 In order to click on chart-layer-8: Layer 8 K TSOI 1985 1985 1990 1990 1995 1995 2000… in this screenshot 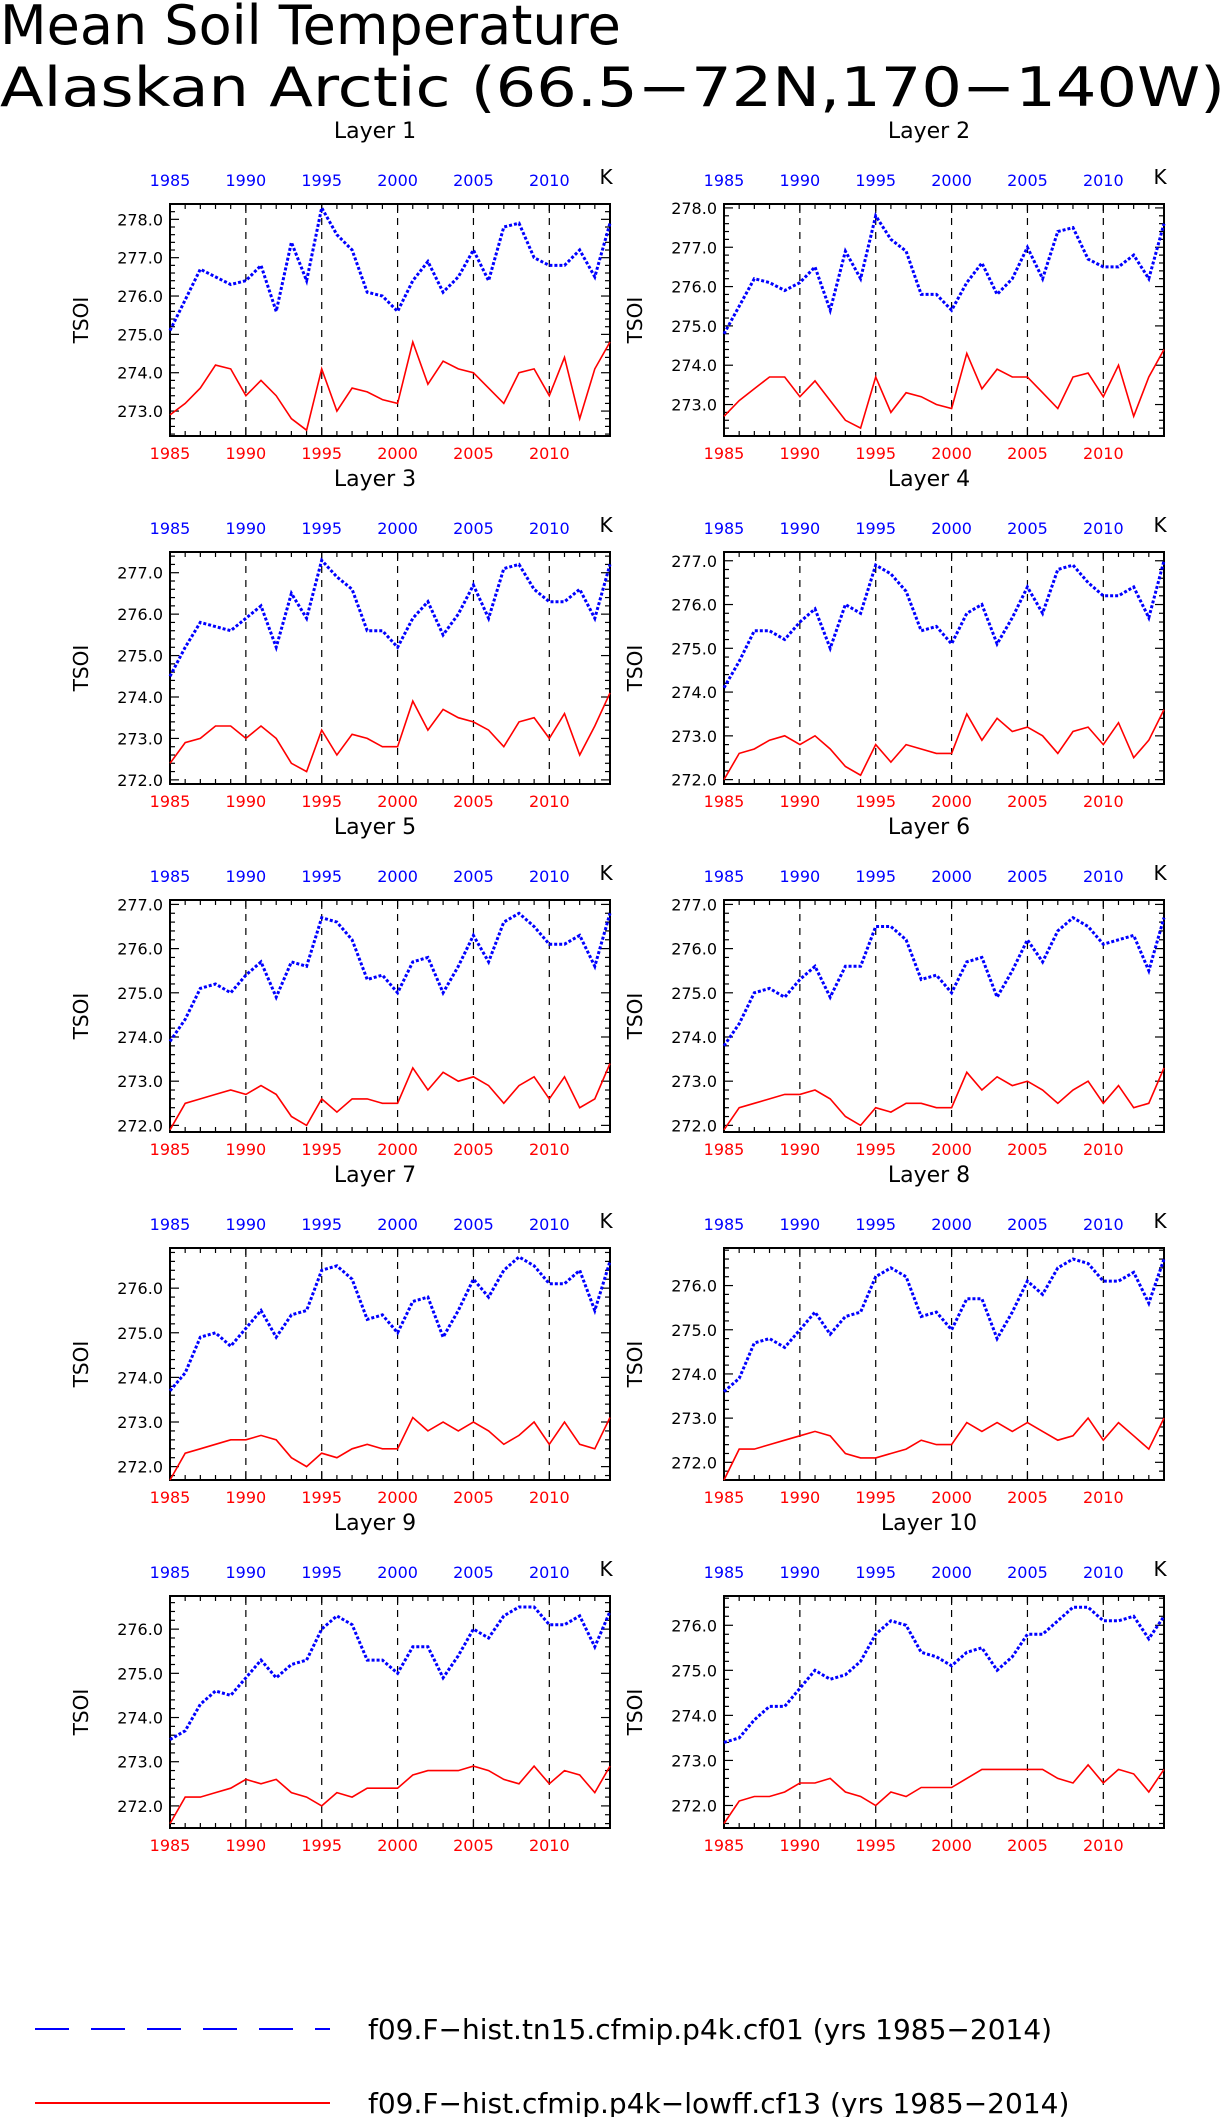, I will do `click(895, 1335)`.